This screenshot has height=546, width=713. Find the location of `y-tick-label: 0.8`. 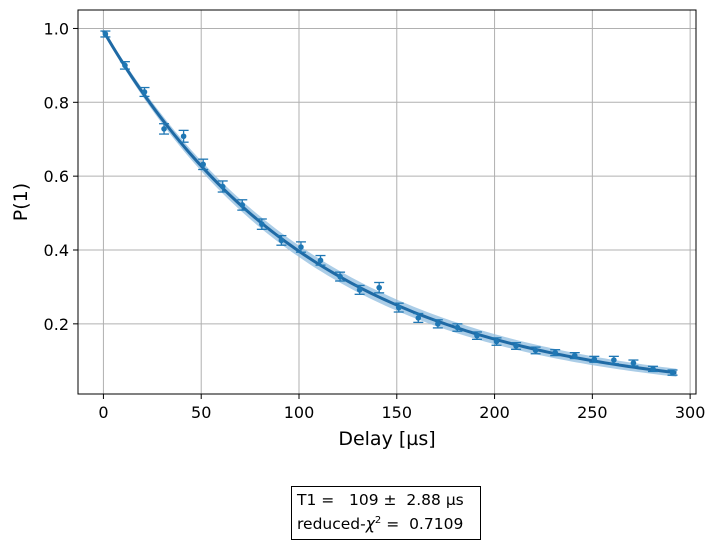

y-tick-label: 0.8 is located at coordinates (56, 102).